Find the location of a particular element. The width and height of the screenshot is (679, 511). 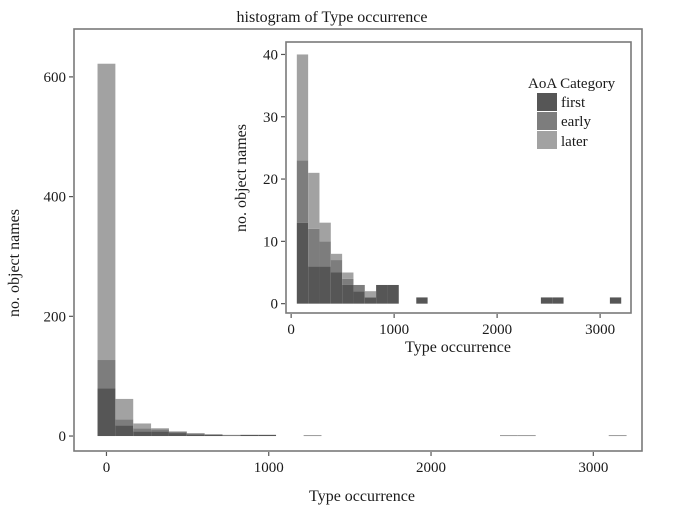

inset-x-axis: 0 1000 2000 3000 is located at coordinates (451, 326).